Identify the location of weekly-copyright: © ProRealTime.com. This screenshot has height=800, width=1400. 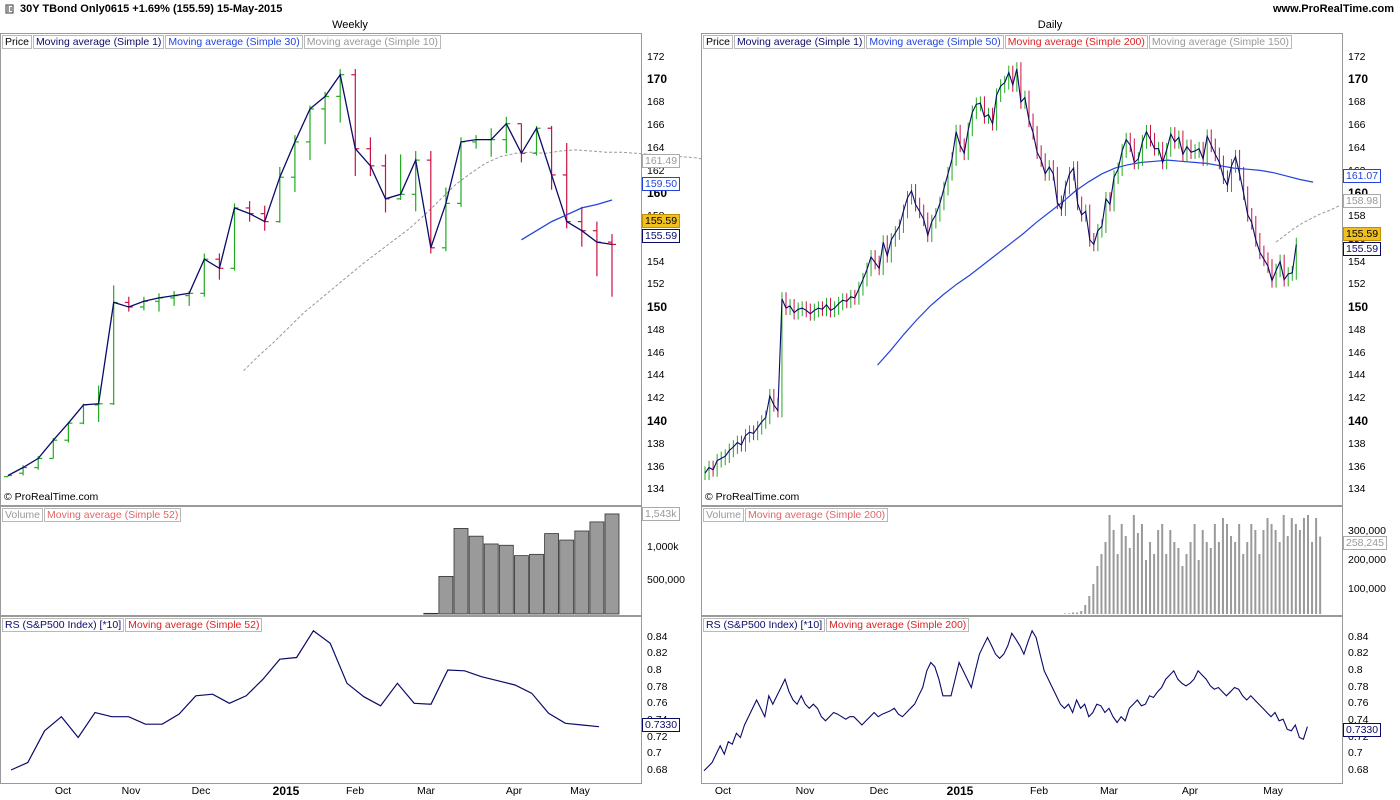
(51, 497).